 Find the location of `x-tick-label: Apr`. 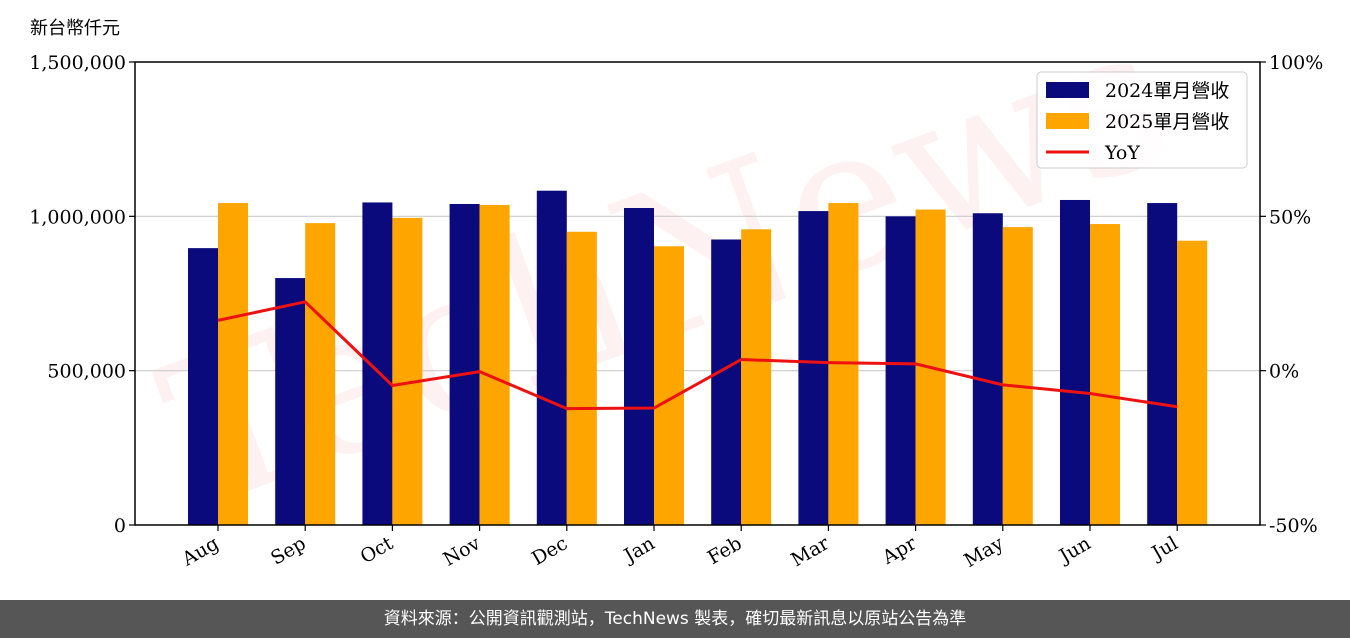

x-tick-label: Apr is located at coordinates (899, 550).